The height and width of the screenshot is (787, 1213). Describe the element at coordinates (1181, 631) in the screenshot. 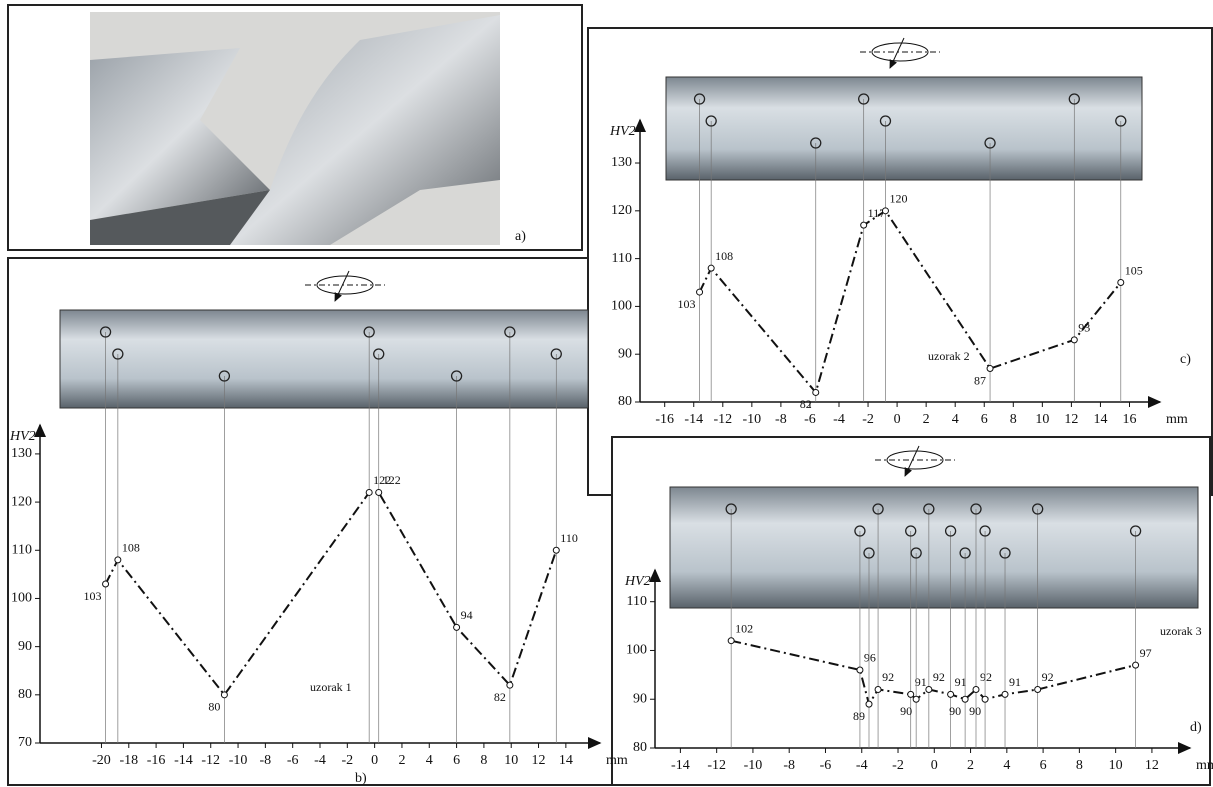

I see `annotation: uzorak 3` at that location.